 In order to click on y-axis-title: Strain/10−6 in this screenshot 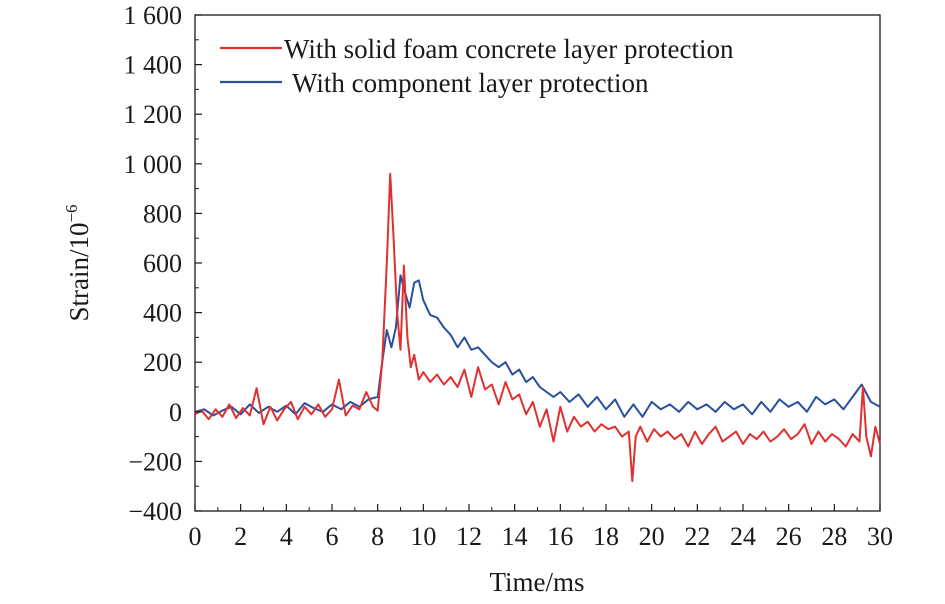, I will do `click(78, 262)`.